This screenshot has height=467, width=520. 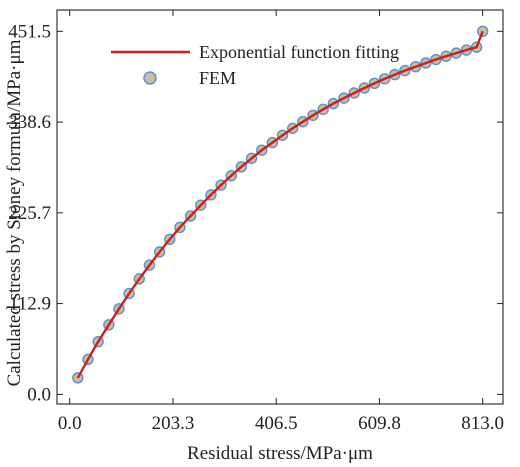 What do you see at coordinates (379, 423) in the screenshot?
I see `x-tick-label: 609.8` at bounding box center [379, 423].